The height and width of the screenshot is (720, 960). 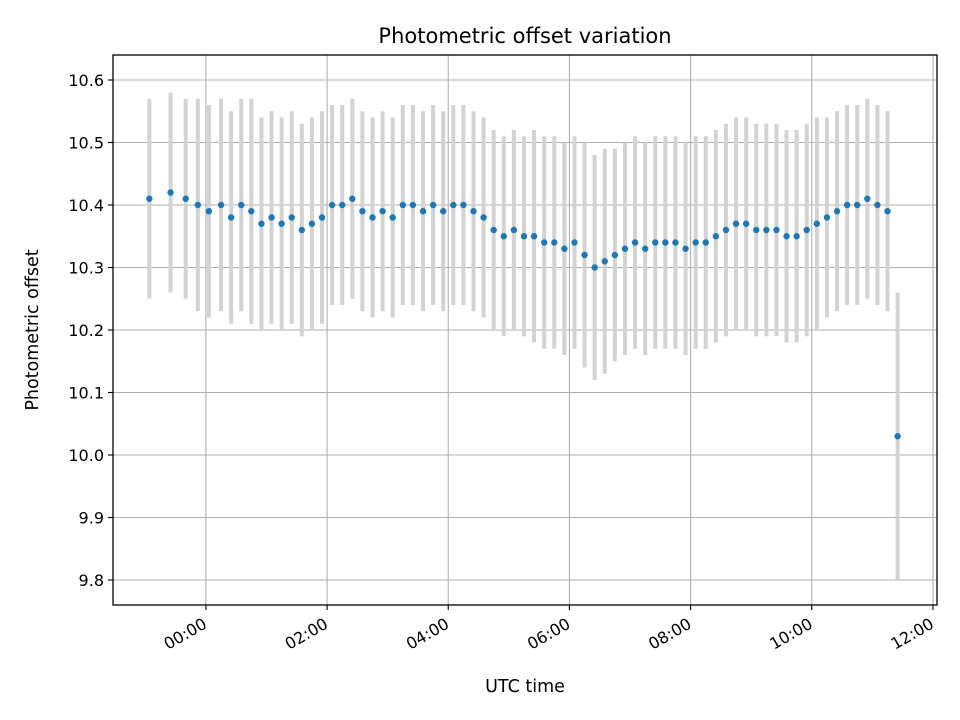 What do you see at coordinates (548, 634) in the screenshot?
I see `x-tick-label: 06:00` at bounding box center [548, 634].